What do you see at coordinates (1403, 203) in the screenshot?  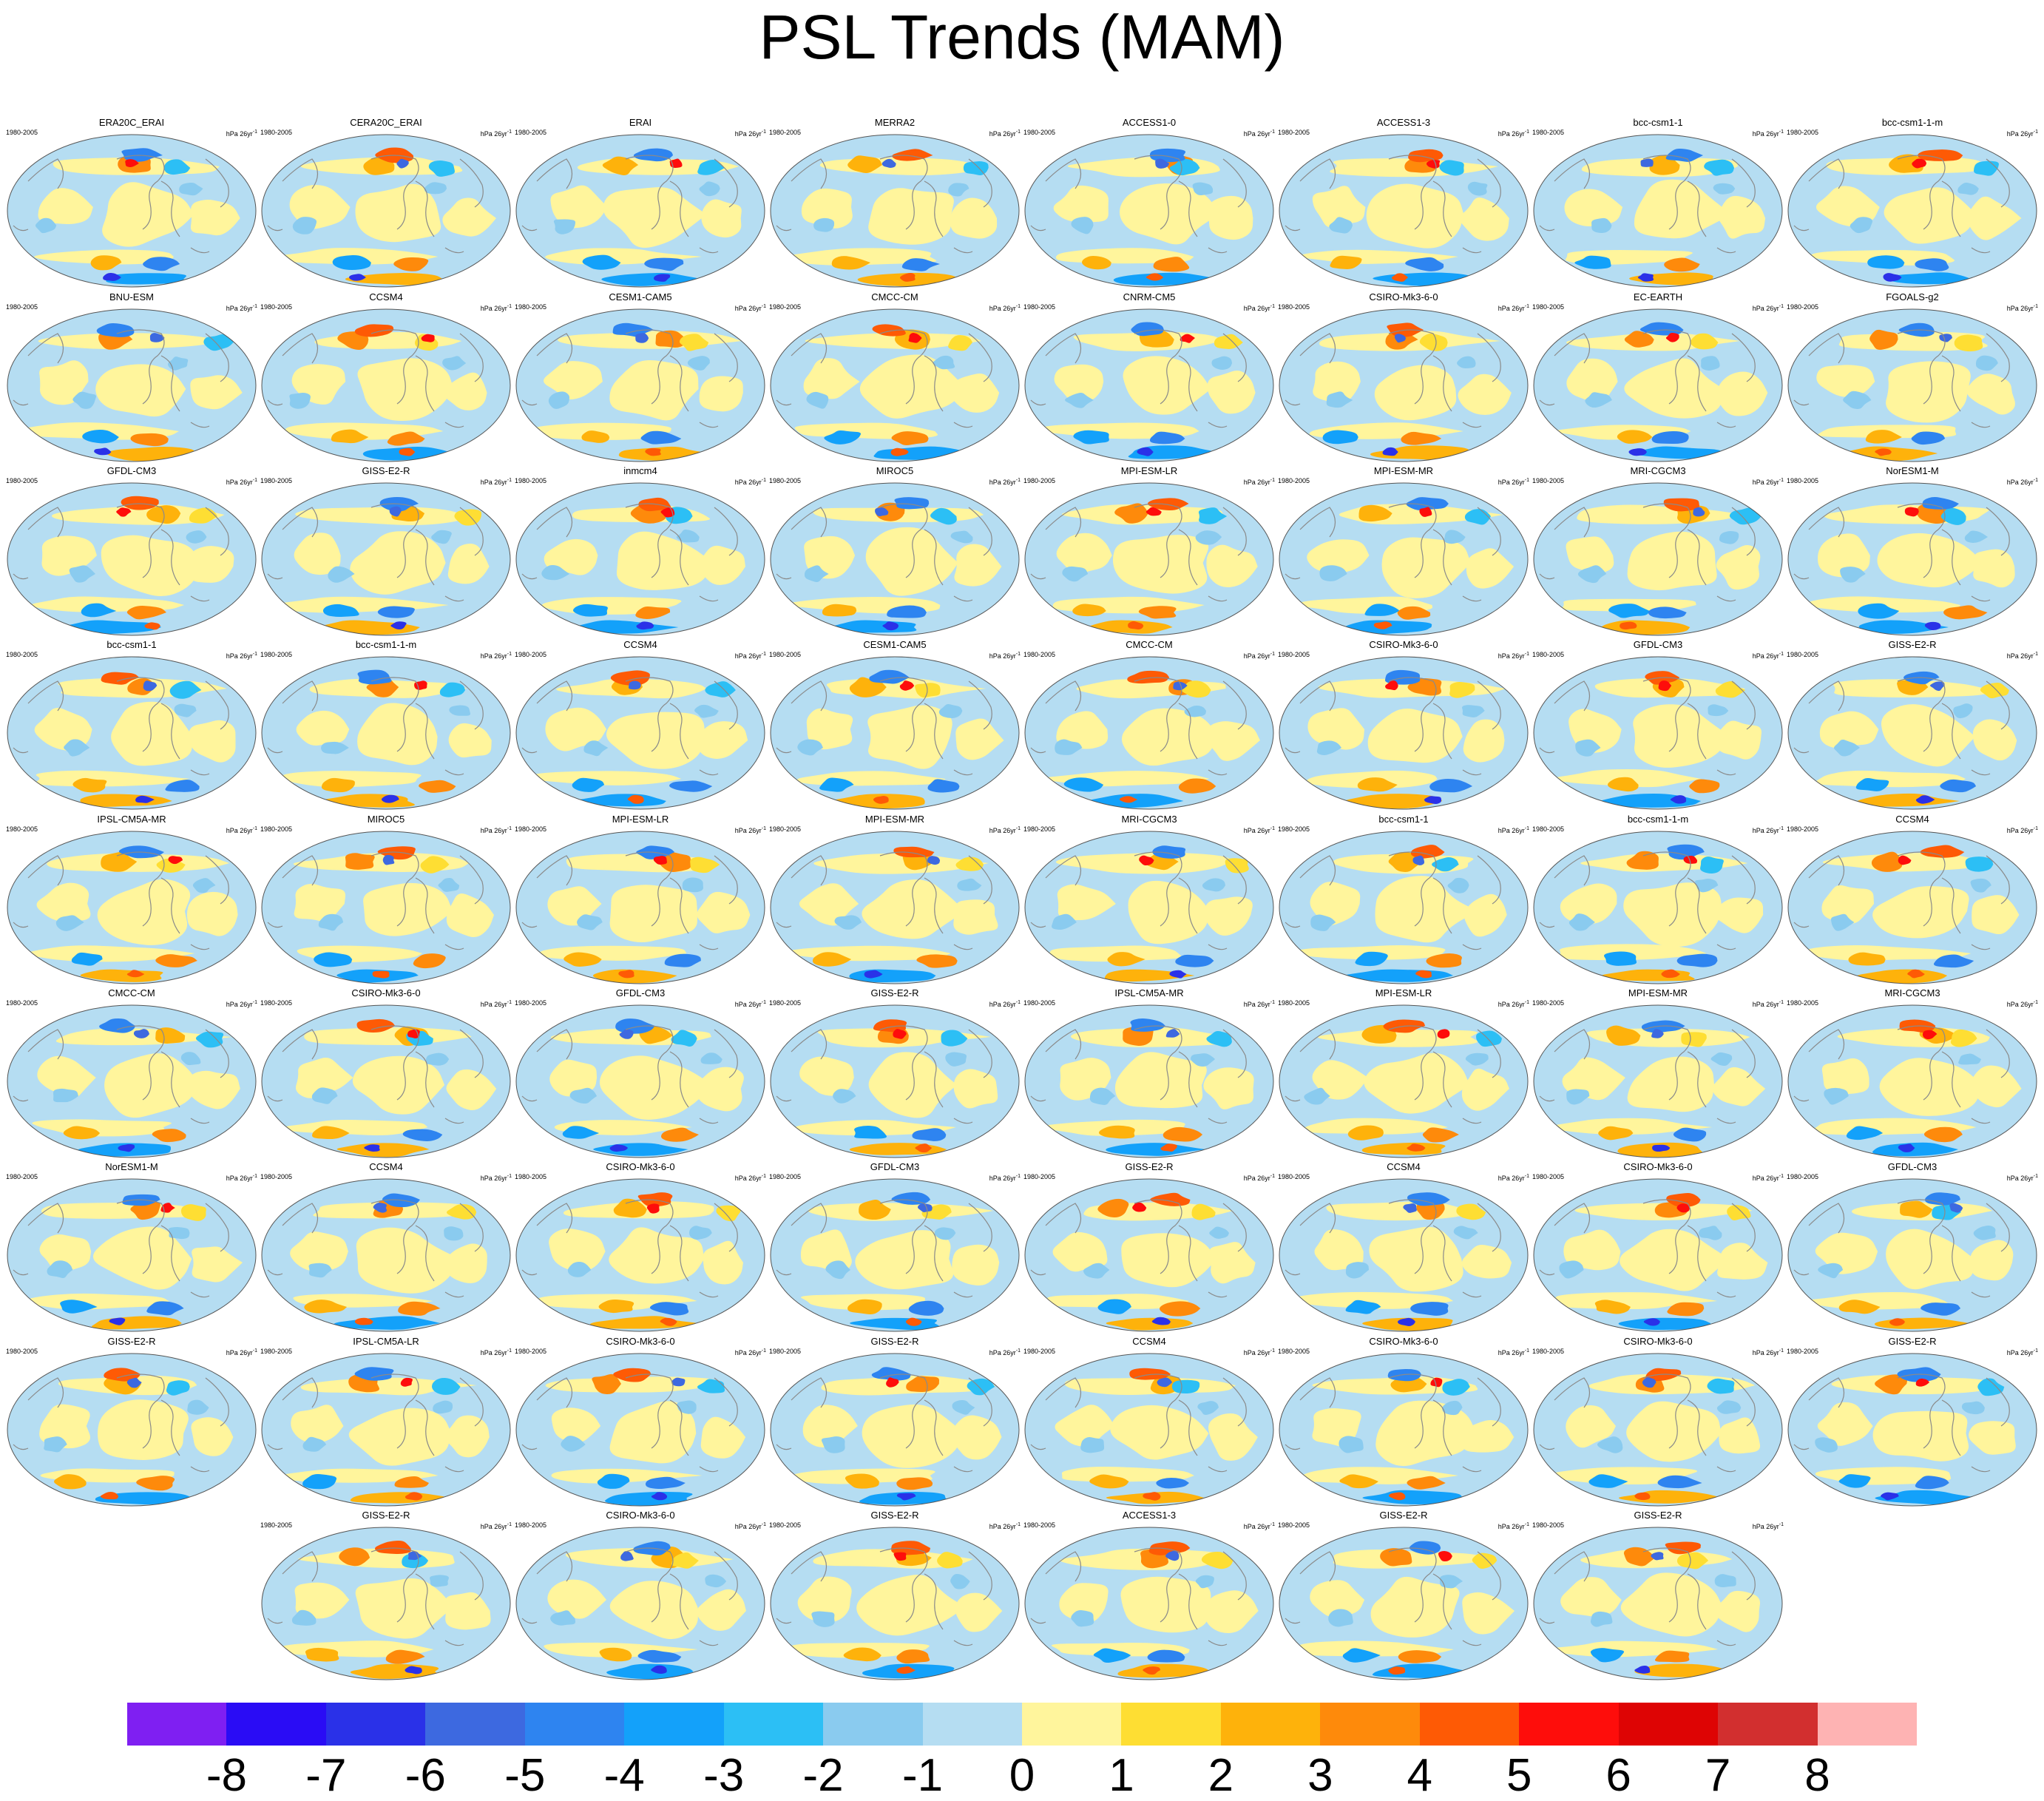 I see `map-panel: ACCESS1-3 1980-2005 hPa 26yr-1` at bounding box center [1403, 203].